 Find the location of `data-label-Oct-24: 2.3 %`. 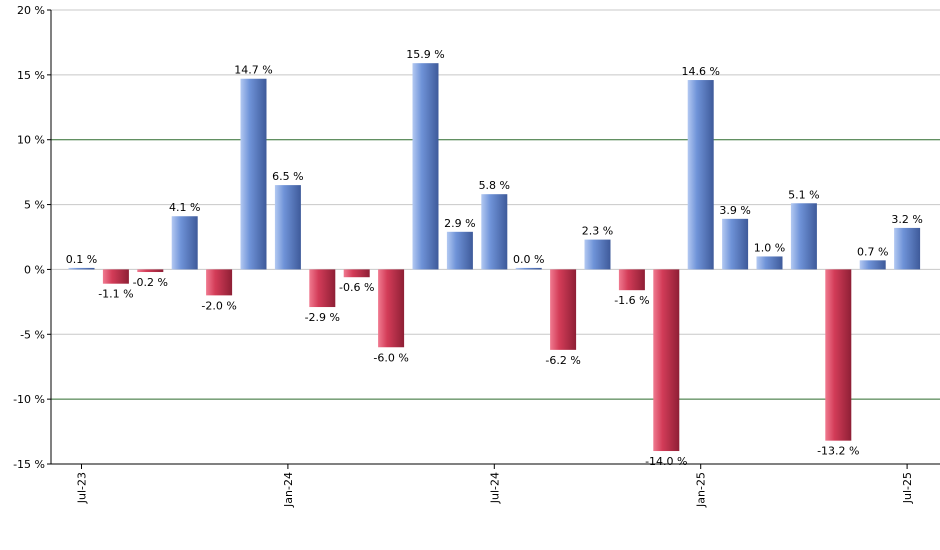

data-label-Oct-24: 2.3 % is located at coordinates (597, 231).